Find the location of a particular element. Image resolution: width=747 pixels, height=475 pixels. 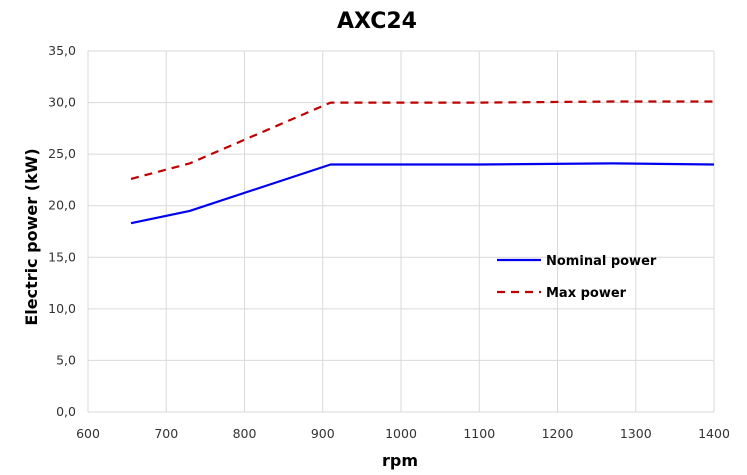

x-tick-label: 900 is located at coordinates (323, 433).